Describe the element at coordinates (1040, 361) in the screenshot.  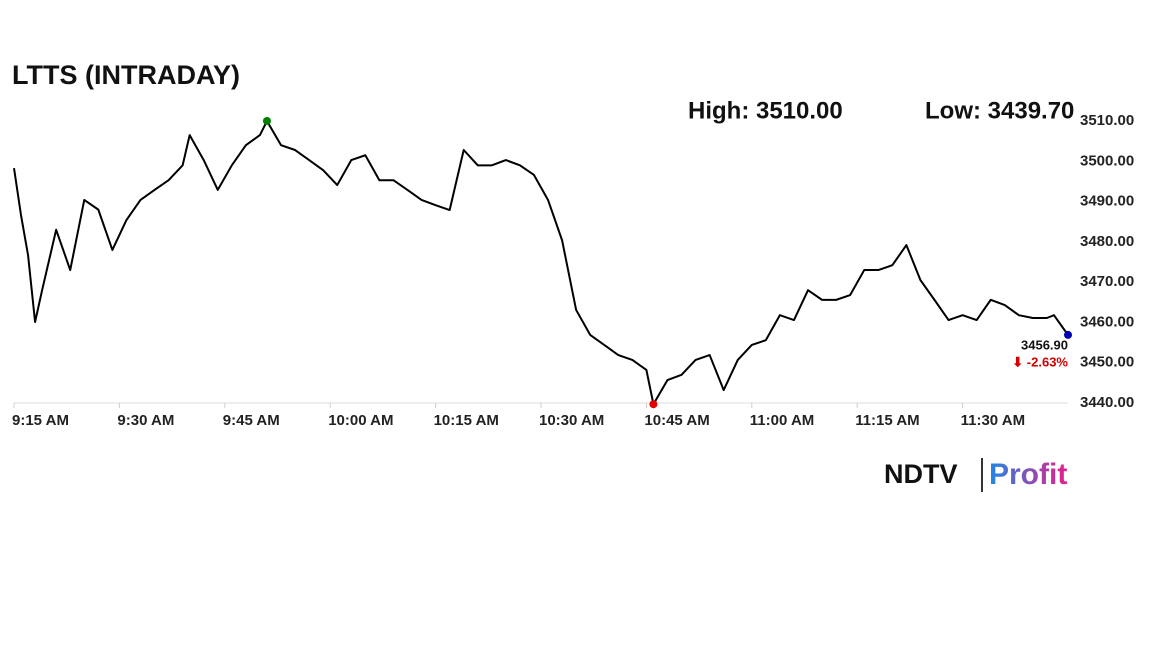
I see `change-label: ⬇ -2.63%` at that location.